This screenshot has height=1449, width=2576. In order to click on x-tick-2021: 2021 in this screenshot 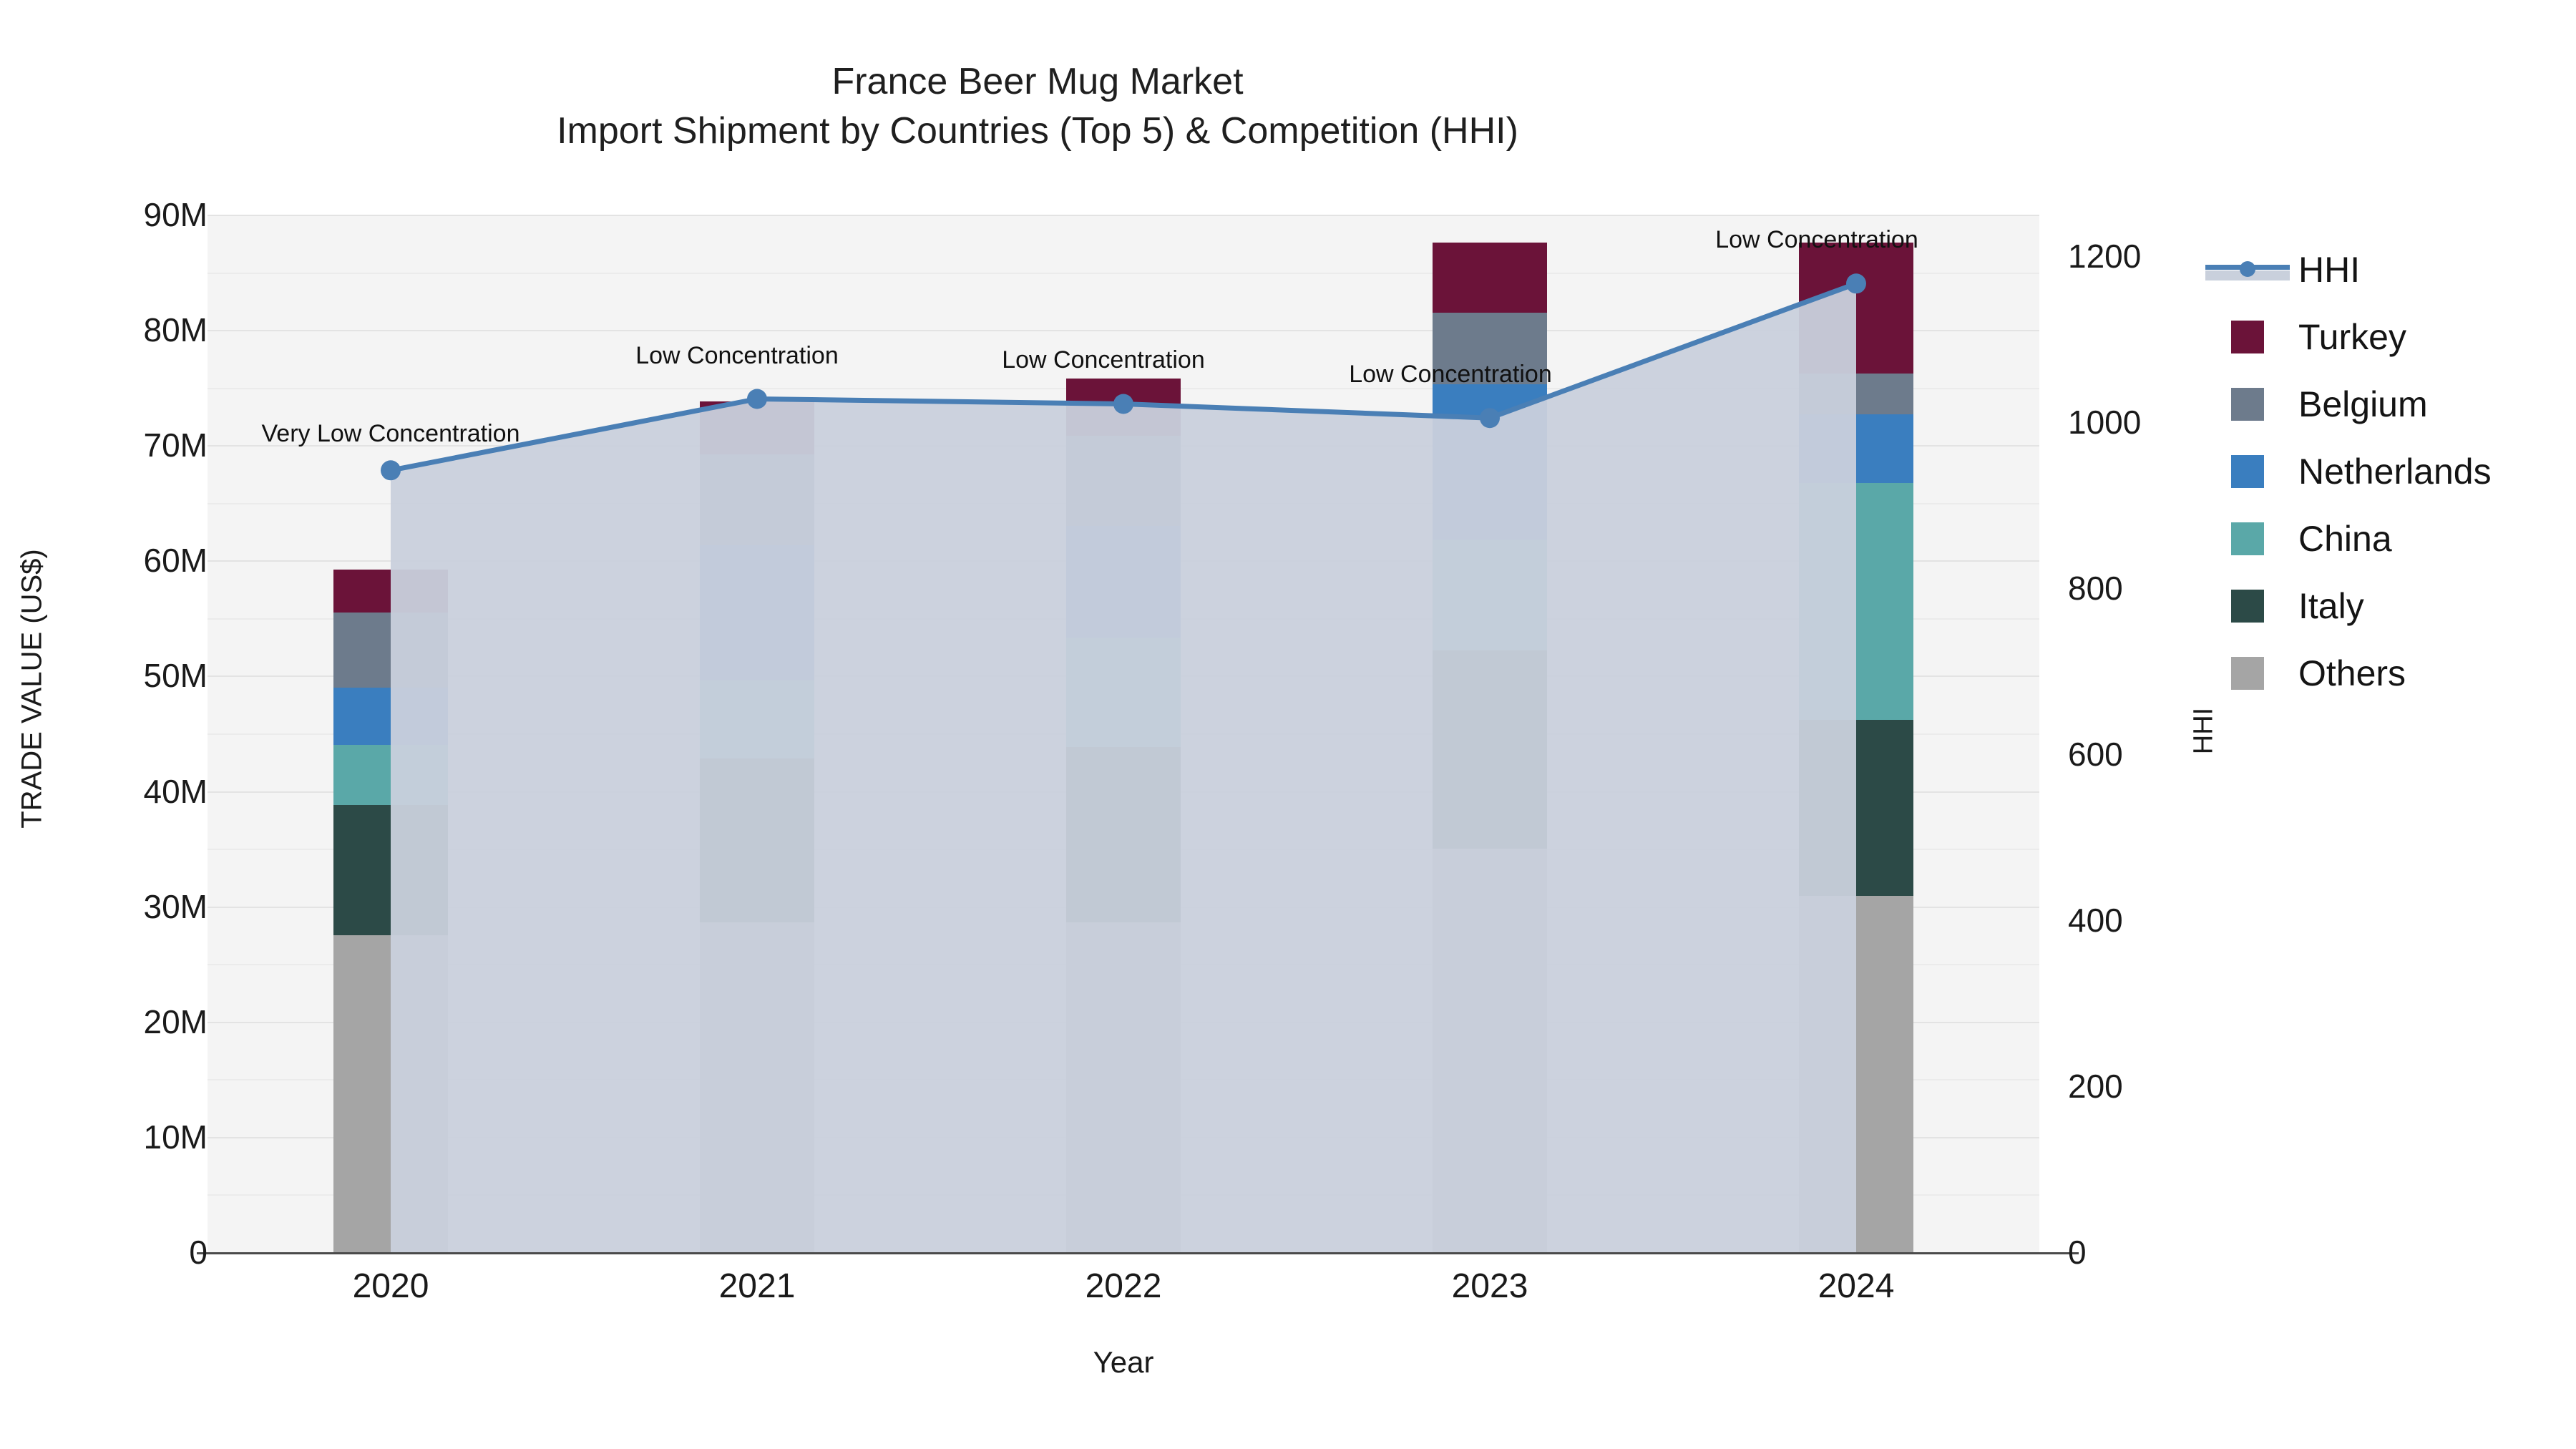, I will do `click(757, 1286)`.